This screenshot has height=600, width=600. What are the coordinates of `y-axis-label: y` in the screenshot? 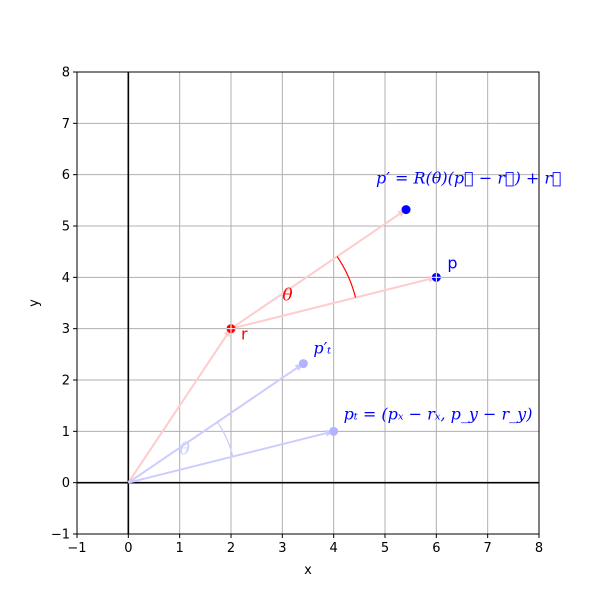 It's located at (34, 303).